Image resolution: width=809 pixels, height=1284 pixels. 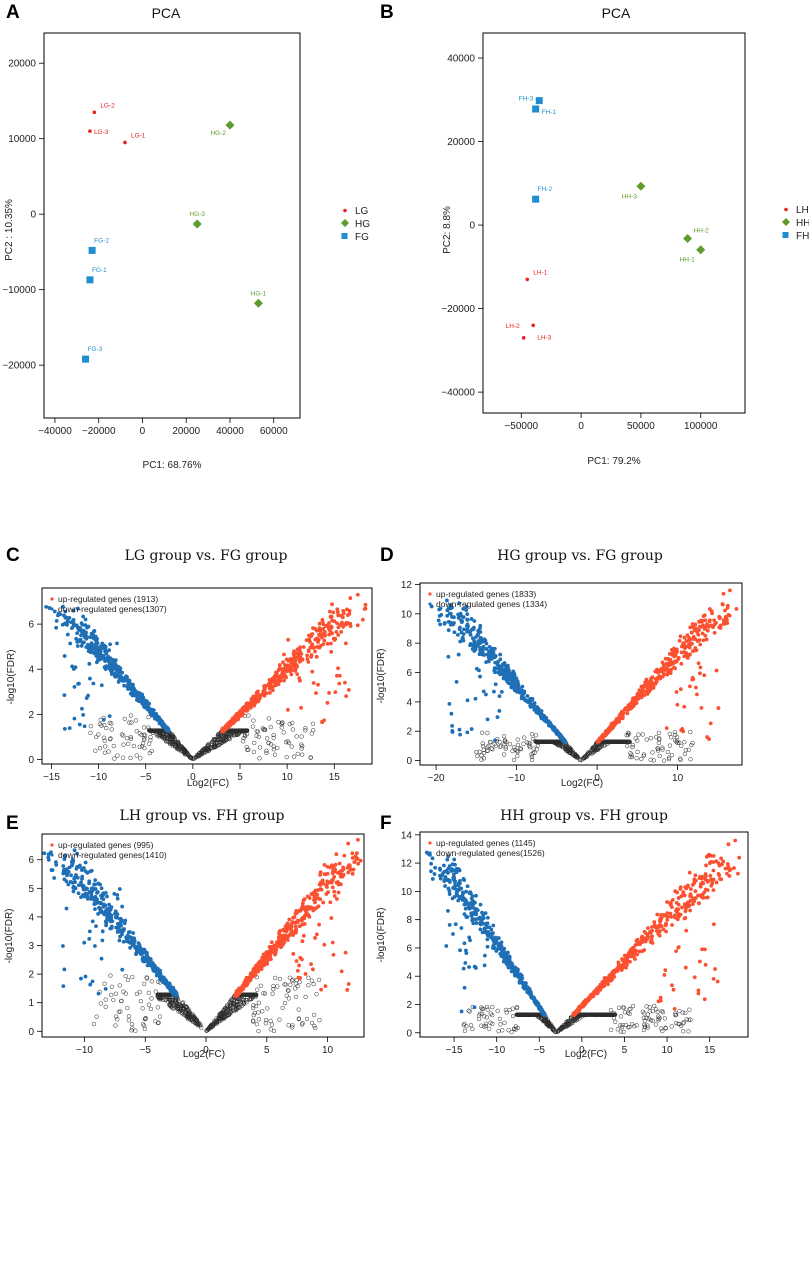 I want to click on volcano-points, so click(x=584, y=675).